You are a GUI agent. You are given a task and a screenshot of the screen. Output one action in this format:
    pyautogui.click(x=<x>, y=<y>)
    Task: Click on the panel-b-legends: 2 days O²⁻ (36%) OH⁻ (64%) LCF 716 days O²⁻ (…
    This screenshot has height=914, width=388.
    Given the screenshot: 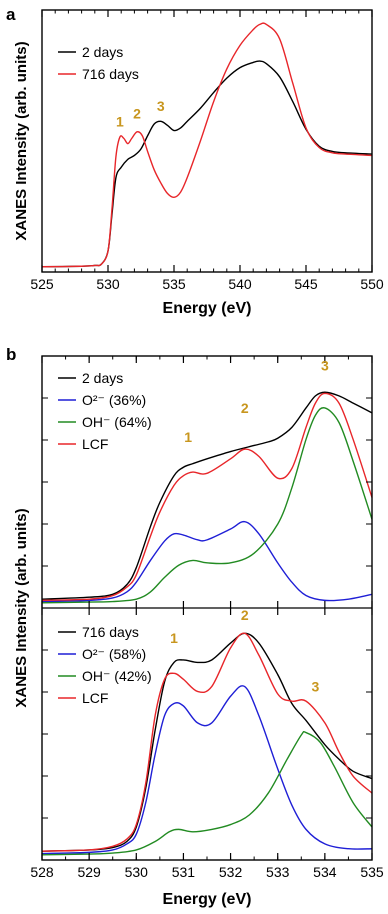 What is the action you would take?
    pyautogui.click(x=105, y=538)
    